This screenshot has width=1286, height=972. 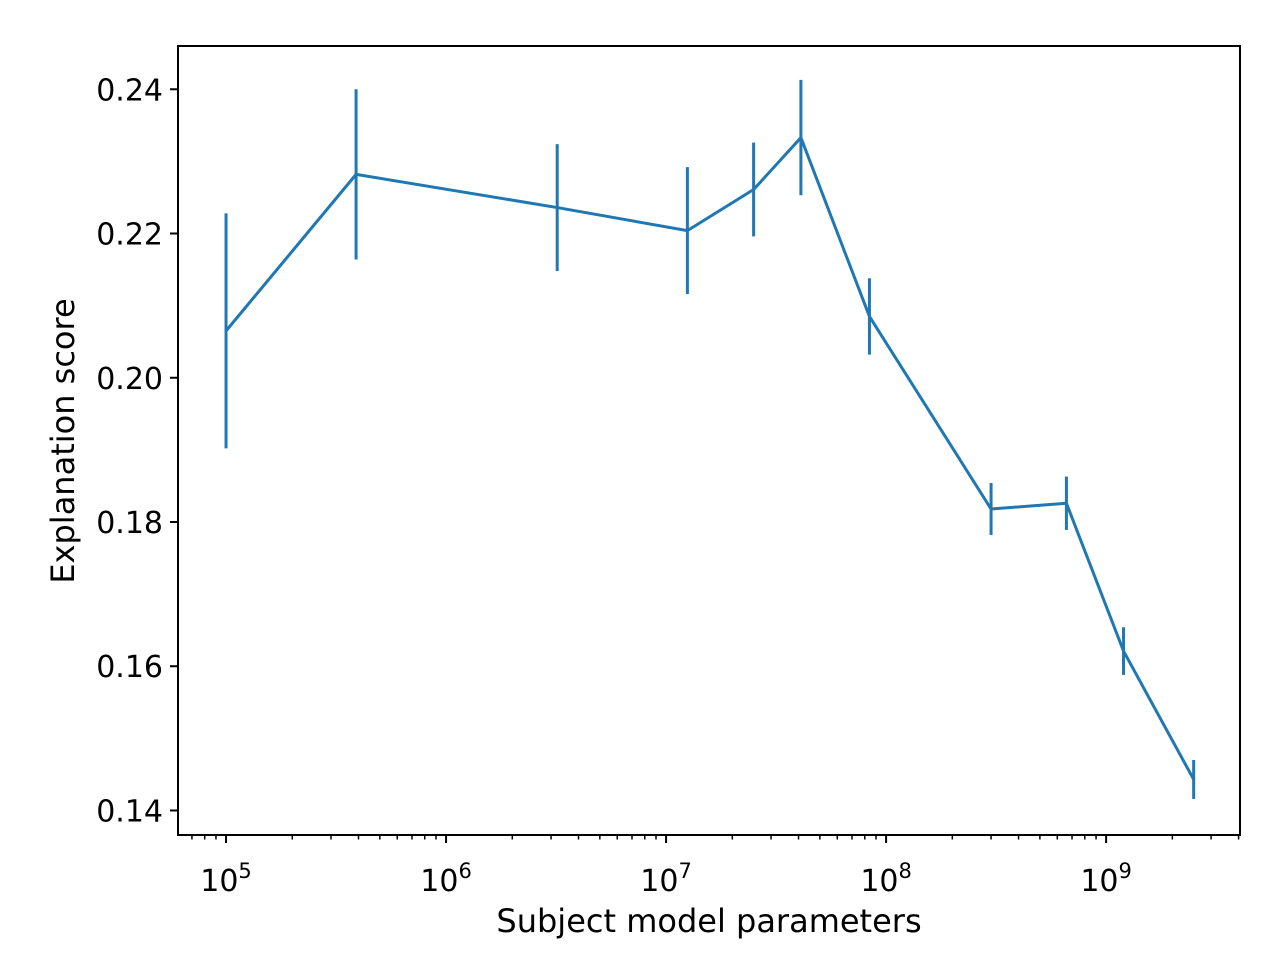 I want to click on y-tick-label: 0.18, so click(x=129, y=523).